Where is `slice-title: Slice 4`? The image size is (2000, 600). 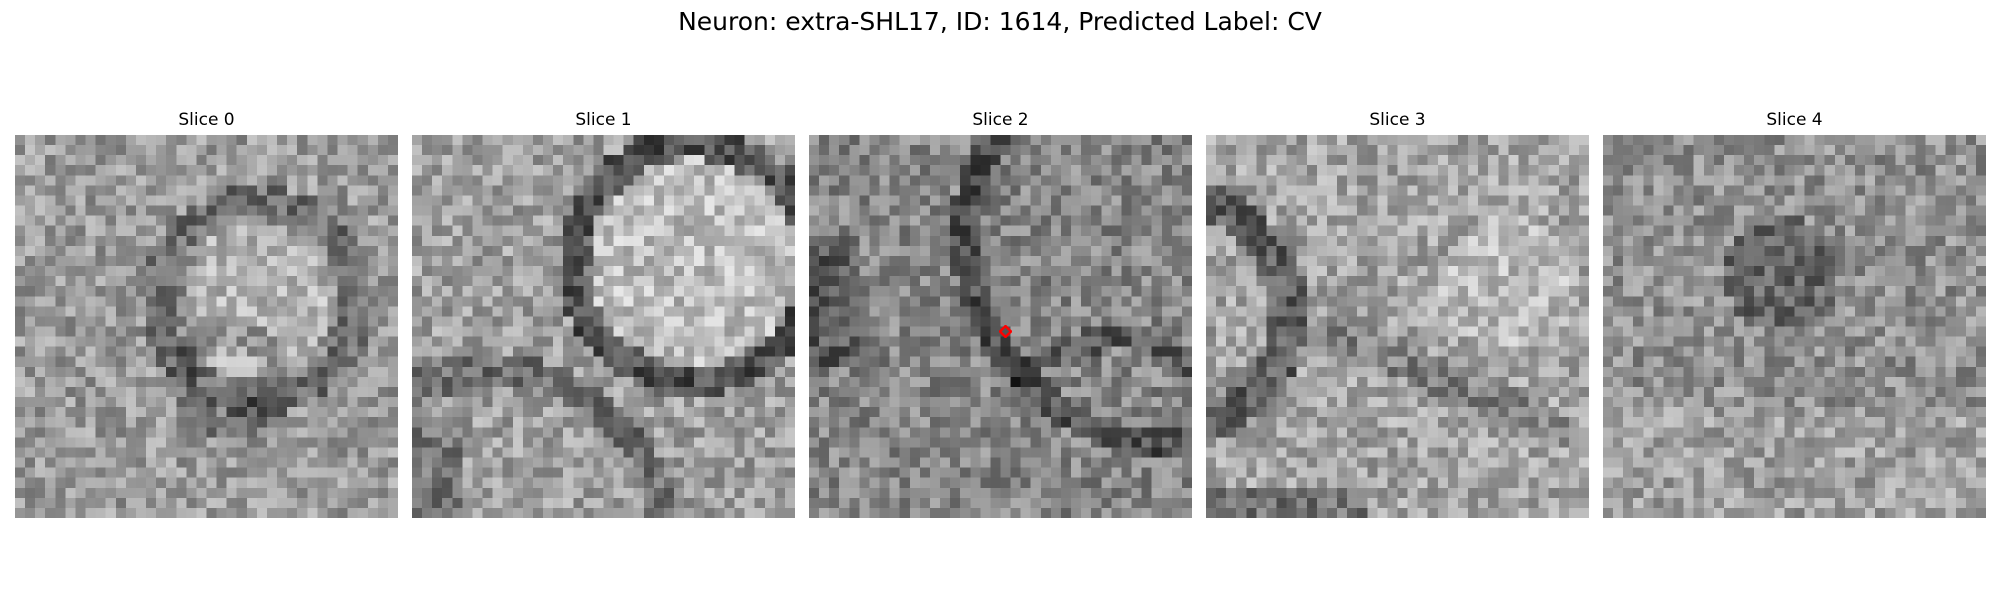
slice-title: Slice 4 is located at coordinates (1794, 120).